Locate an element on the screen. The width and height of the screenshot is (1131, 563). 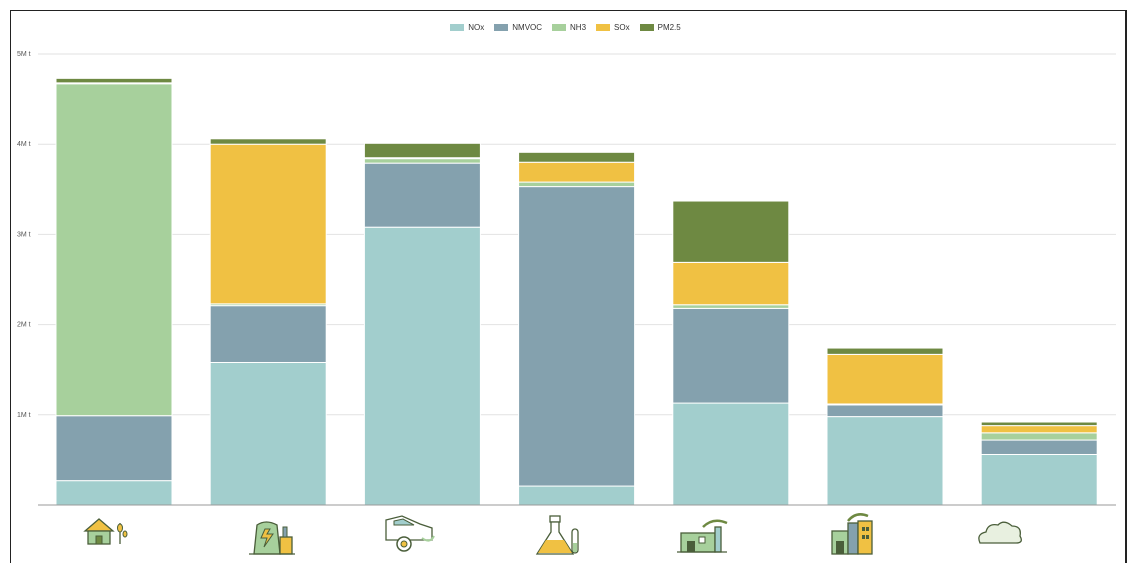
bar-segment-3-pm25 is located at coordinates (422, 150).